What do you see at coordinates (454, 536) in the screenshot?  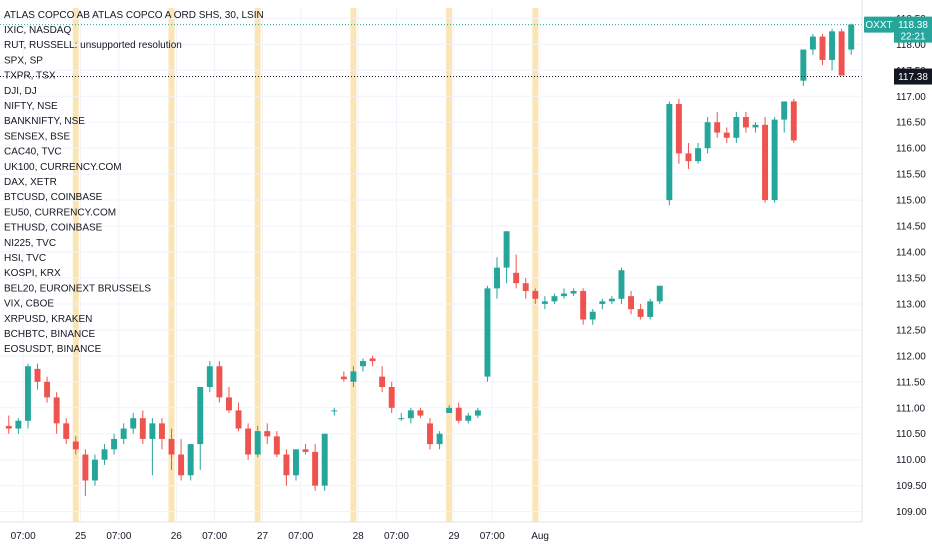 I see `x-tick-label: 29` at bounding box center [454, 536].